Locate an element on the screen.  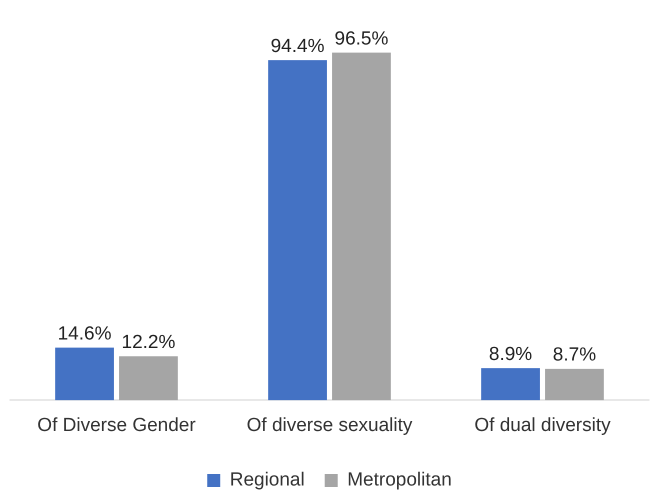
data-label: 96.5% is located at coordinates (361, 39).